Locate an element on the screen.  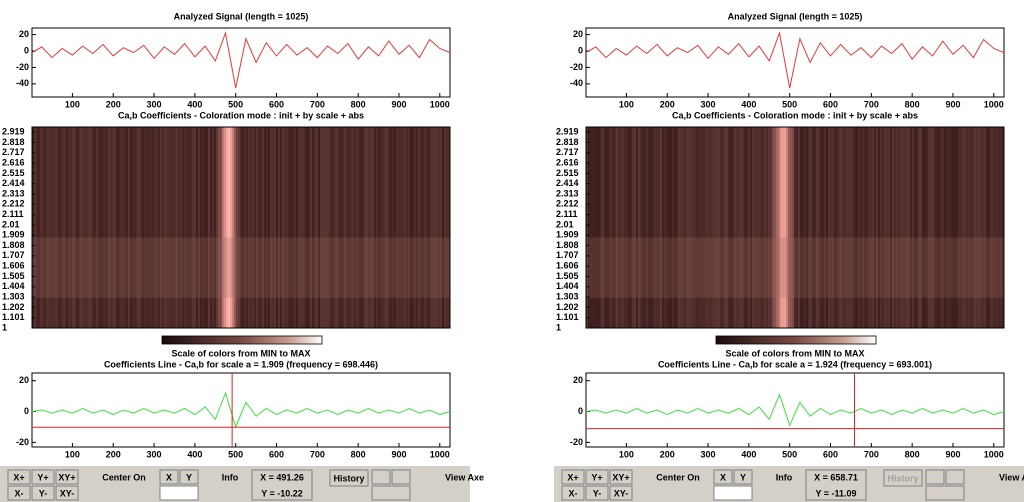
center-y-button-label: Y is located at coordinates (743, 477).